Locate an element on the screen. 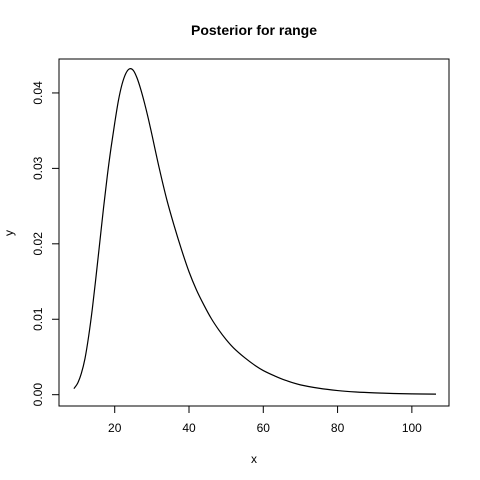  y-tick-label: 0.02 is located at coordinates (38, 244).